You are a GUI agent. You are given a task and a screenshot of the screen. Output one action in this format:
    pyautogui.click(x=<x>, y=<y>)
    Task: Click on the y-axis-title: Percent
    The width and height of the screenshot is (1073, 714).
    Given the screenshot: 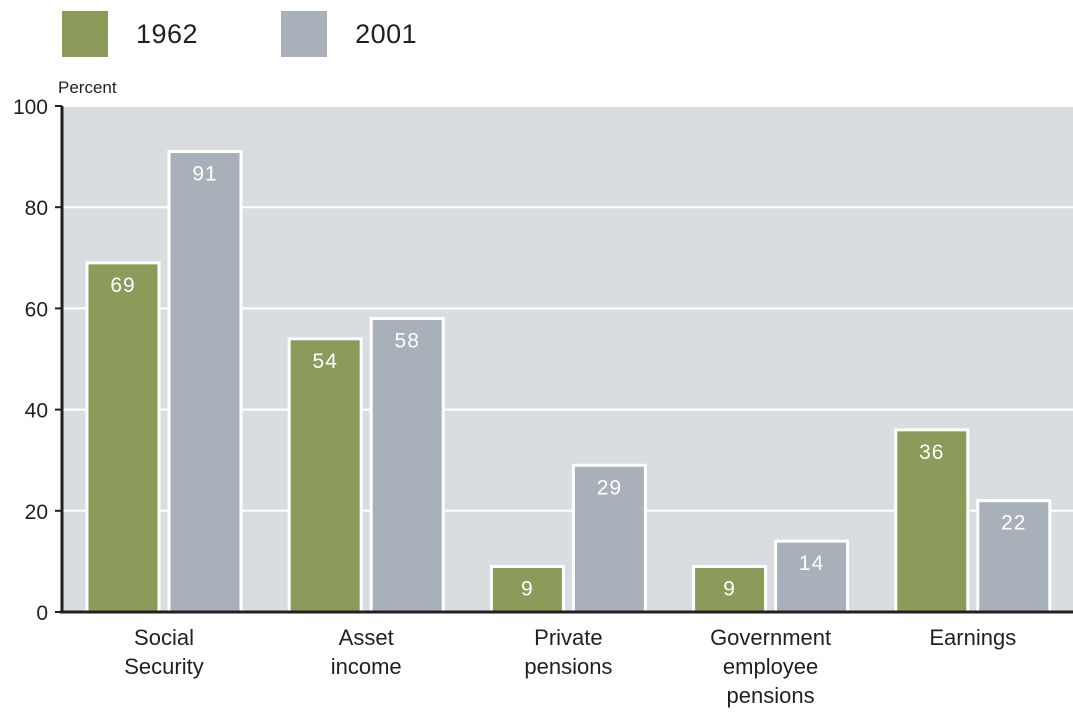 What is the action you would take?
    pyautogui.click(x=87, y=87)
    